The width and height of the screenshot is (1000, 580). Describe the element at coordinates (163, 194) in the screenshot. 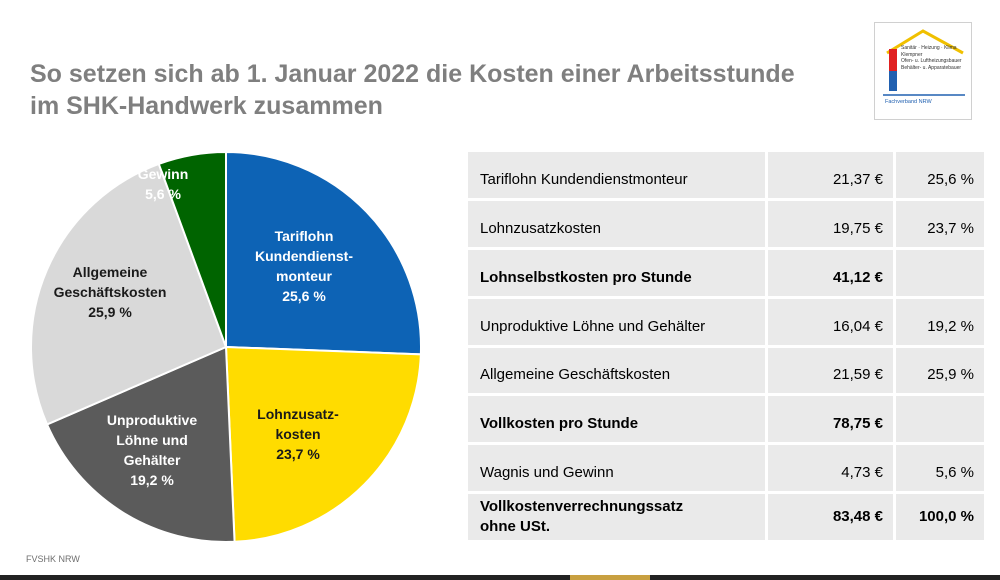

I see `pie-slice-label-line: 5,6 %` at that location.